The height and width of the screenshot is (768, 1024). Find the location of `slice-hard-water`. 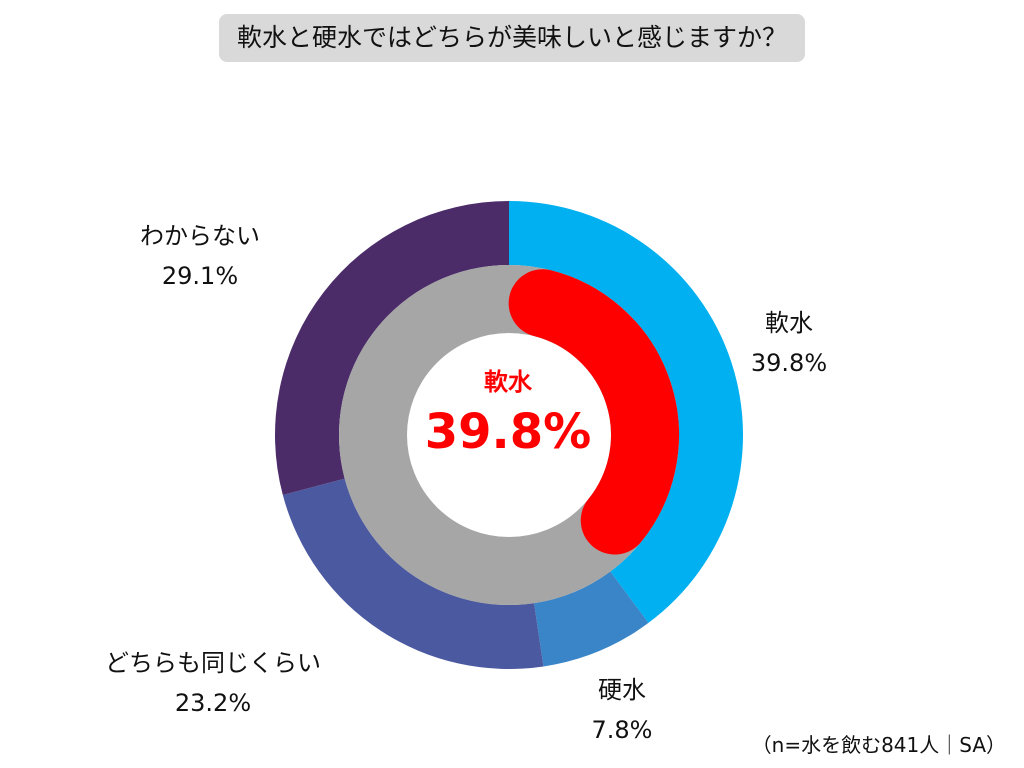

slice-hard-water is located at coordinates (591, 619).